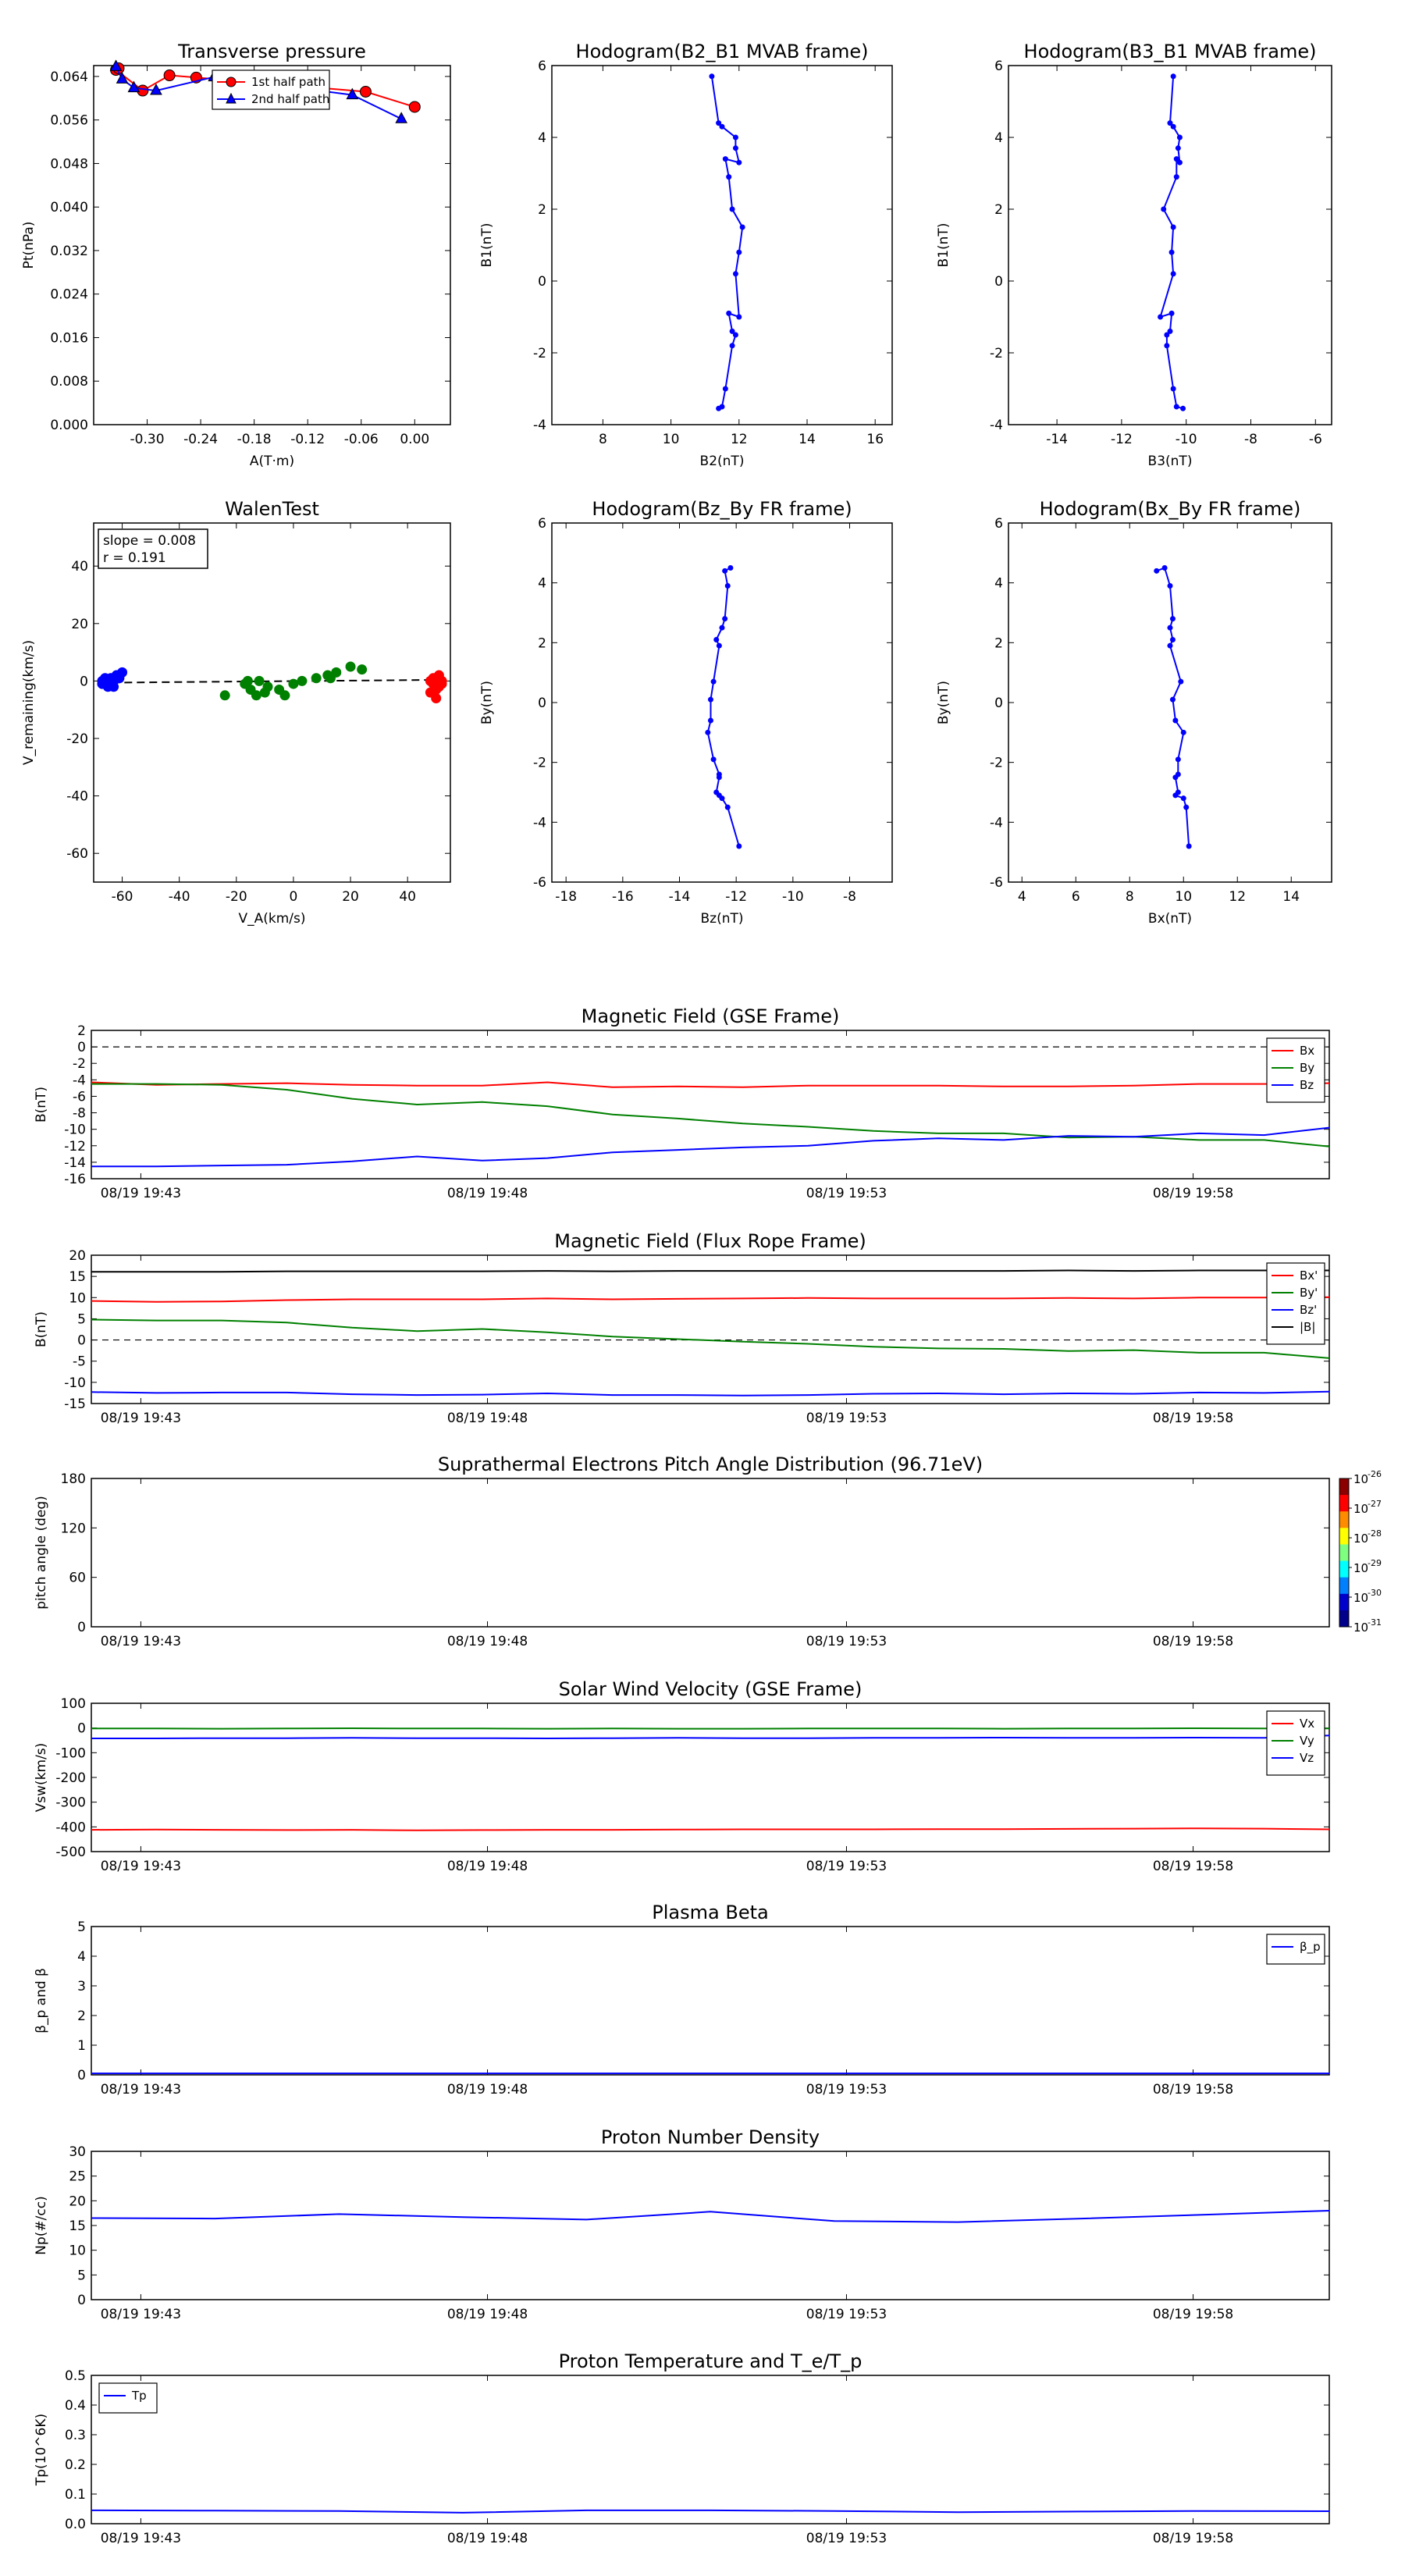  Describe the element at coordinates (81, 1957) in the screenshot. I see `y-tick-label: 4` at that location.